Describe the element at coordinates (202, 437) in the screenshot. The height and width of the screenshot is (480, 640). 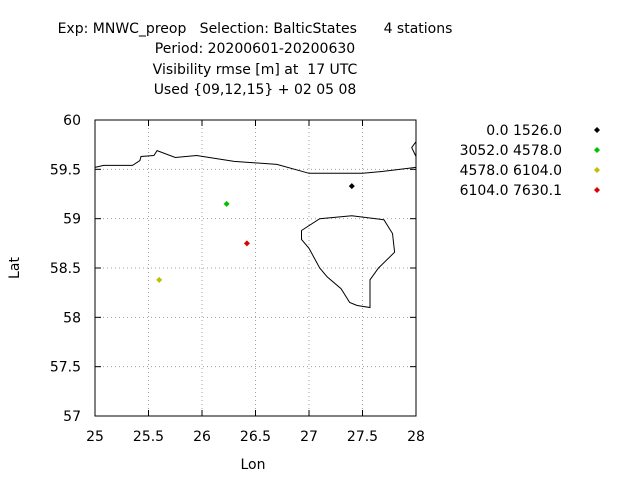
I see `x-tick-label: 26` at that location.